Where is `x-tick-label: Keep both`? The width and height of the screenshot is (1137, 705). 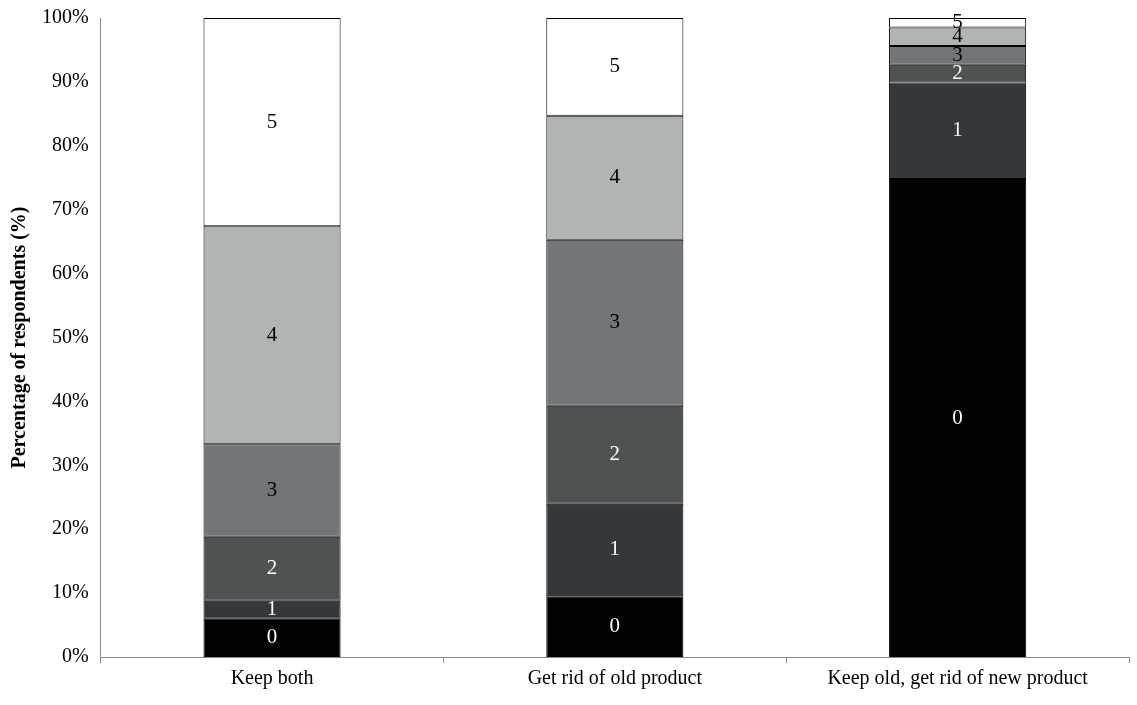 x-tick-label: Keep both is located at coordinates (272, 678).